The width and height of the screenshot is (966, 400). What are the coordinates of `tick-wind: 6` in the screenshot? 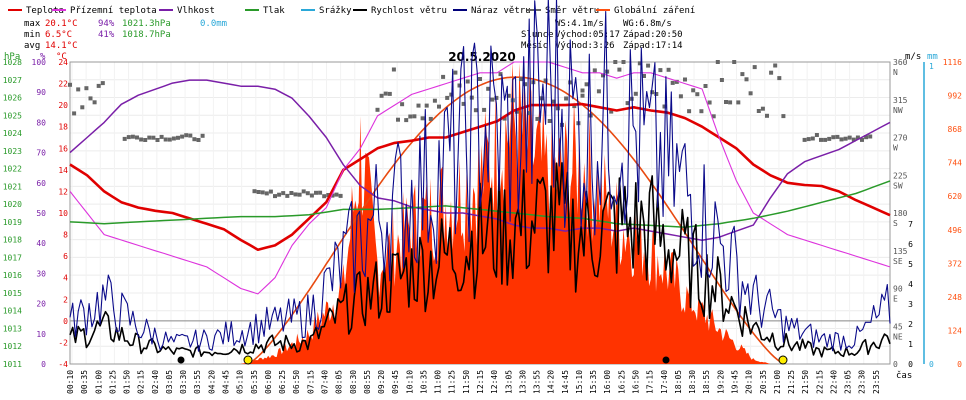 It's located at (910, 244).